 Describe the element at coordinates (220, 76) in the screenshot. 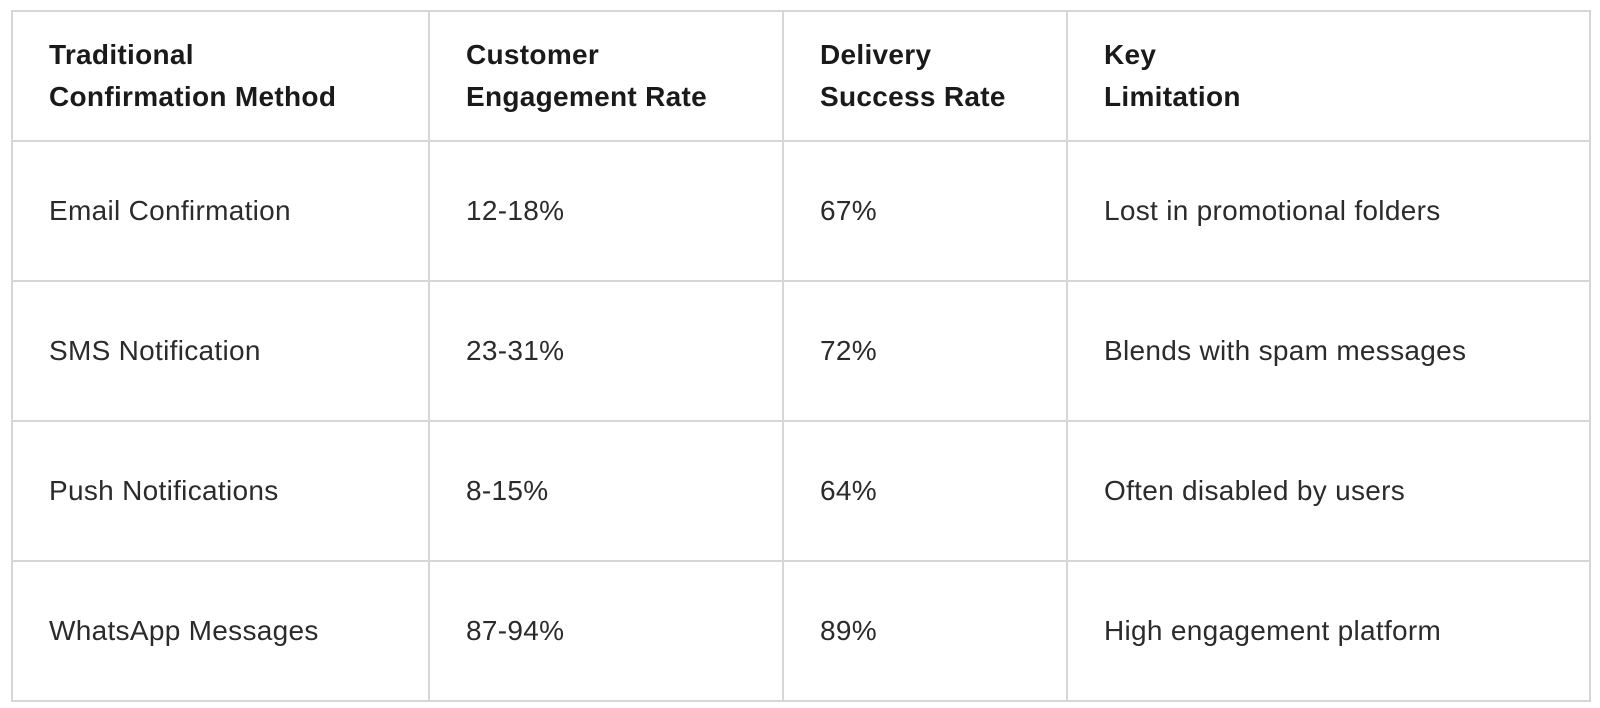

I see `column-header-method: Traditional Confirmation Method` at that location.